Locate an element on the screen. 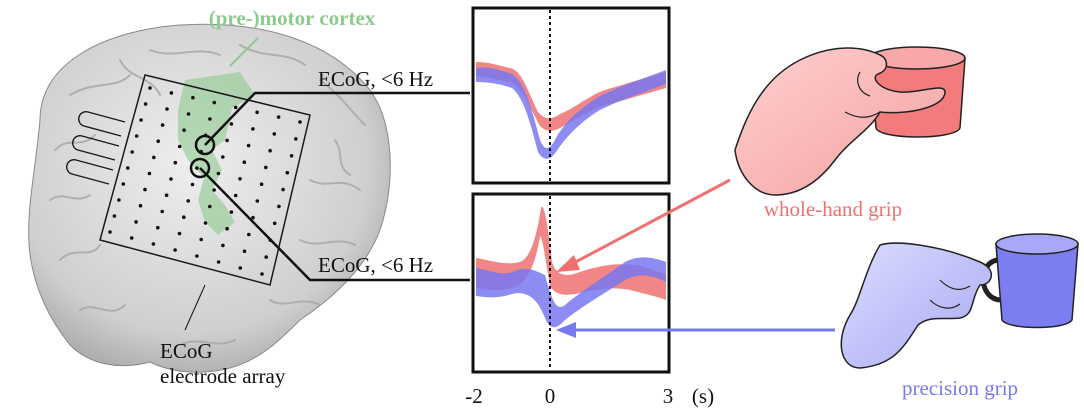 This screenshot has height=410, width=1084. ecog-label-bottom: ECoG, <6 Hz is located at coordinates (375, 265).